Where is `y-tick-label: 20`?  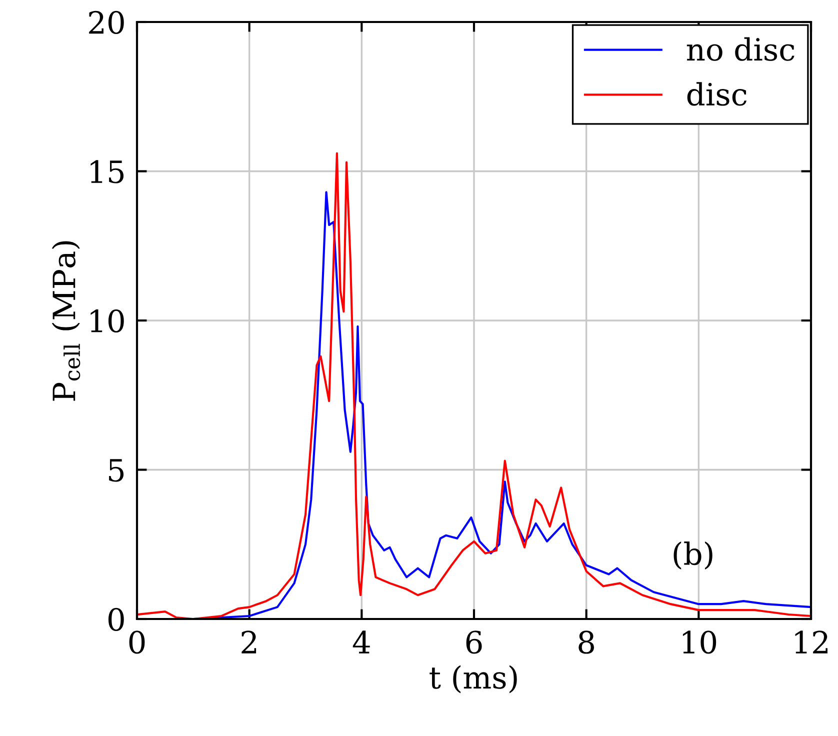
y-tick-label: 20 is located at coordinates (106, 22).